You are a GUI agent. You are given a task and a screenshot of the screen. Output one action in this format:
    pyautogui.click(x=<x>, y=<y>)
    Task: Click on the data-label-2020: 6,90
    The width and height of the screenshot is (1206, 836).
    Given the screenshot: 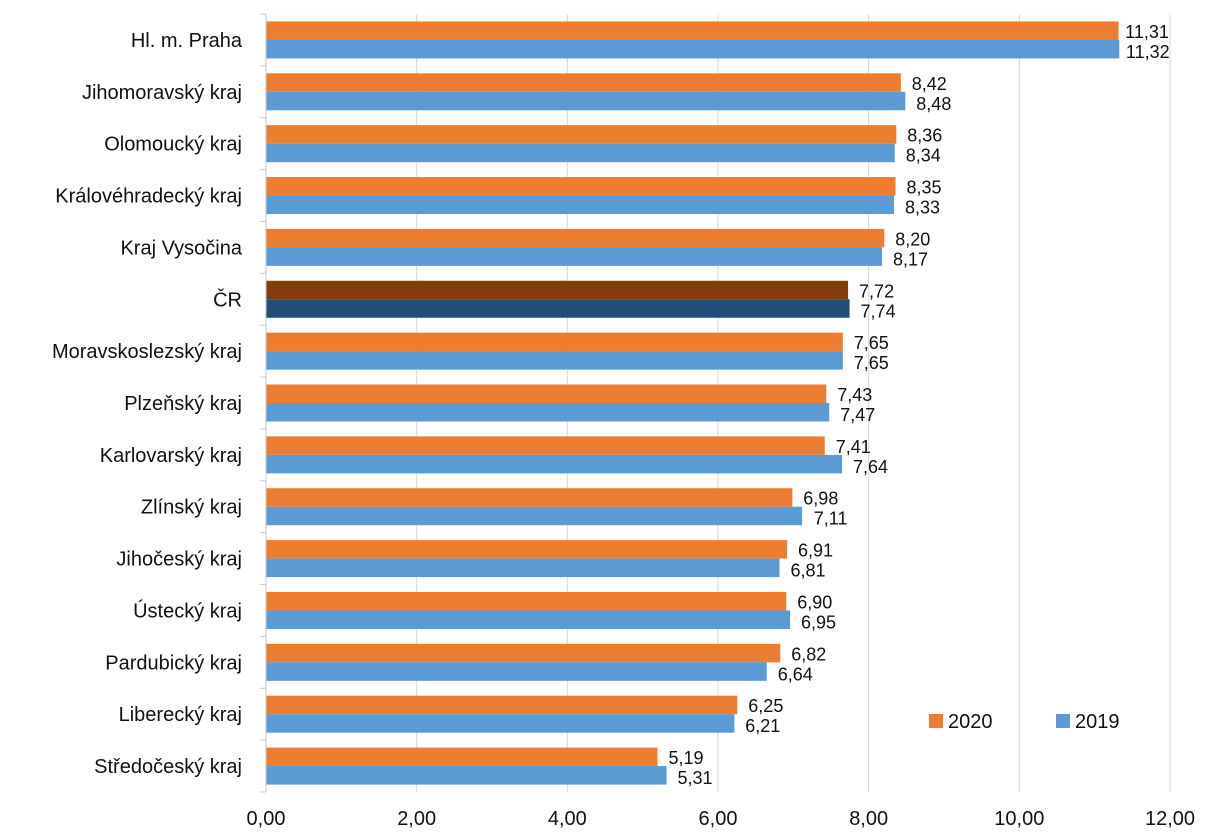 What is the action you would take?
    pyautogui.click(x=814, y=602)
    